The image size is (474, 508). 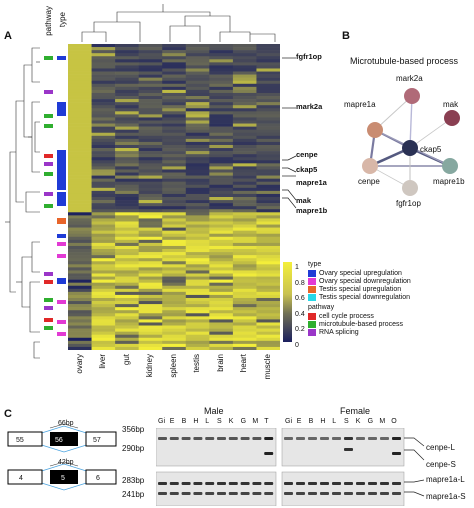 What do you see at coordinates (394, 421) in the screenshot?
I see `lane-label: O` at bounding box center [394, 421].